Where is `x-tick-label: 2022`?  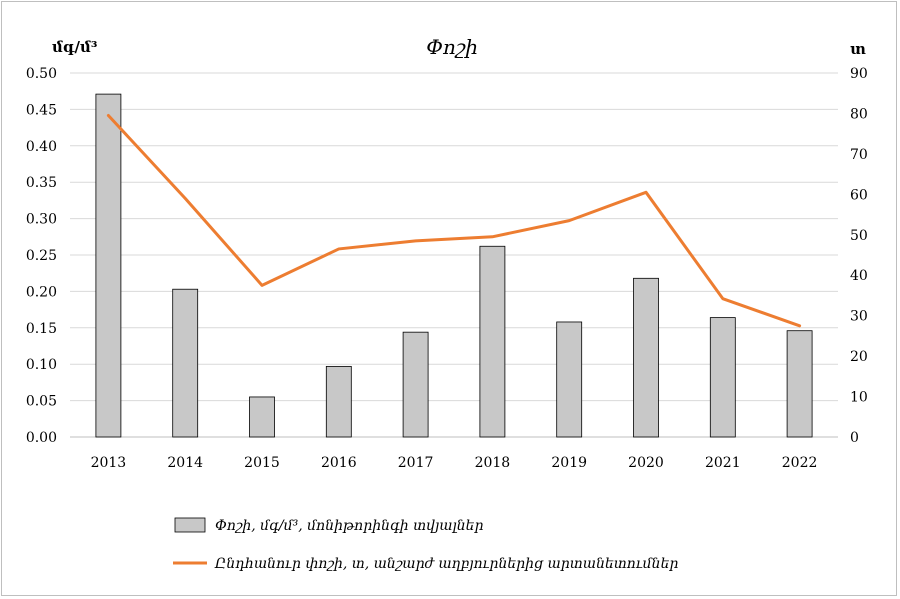
x-tick-label: 2022 is located at coordinates (800, 463).